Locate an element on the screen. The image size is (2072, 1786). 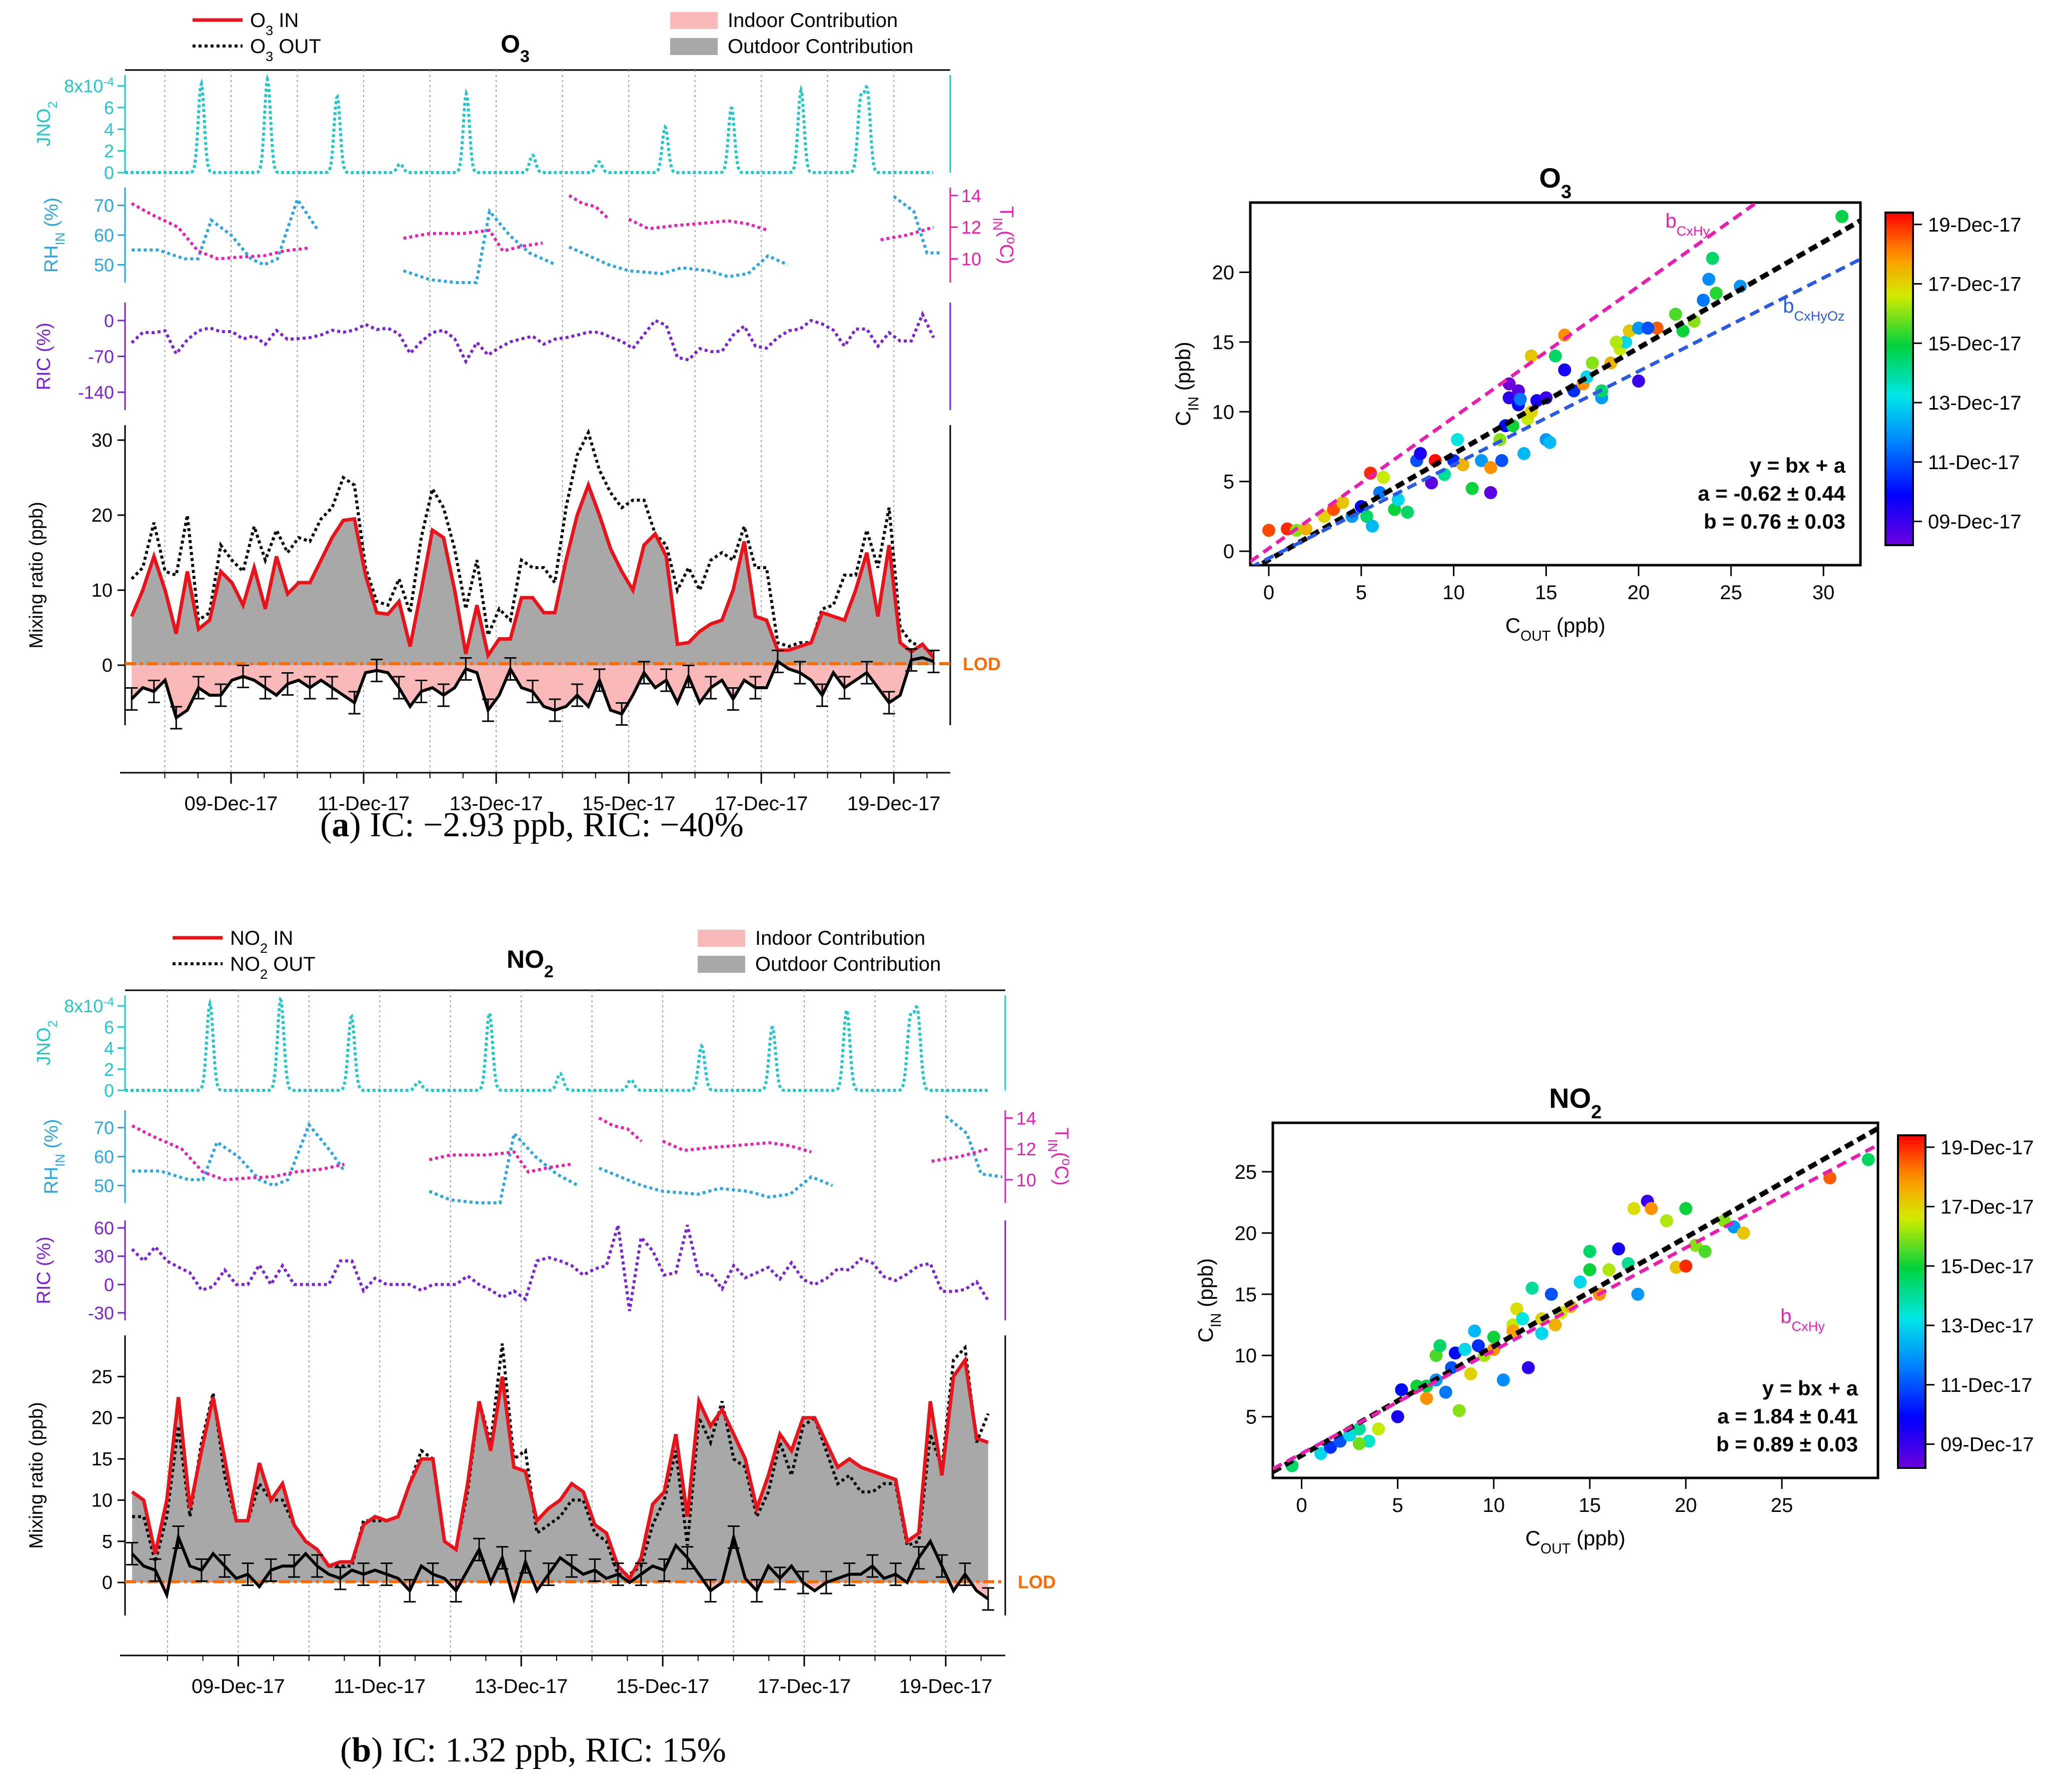
o3-ric-line is located at coordinates (533, 338).